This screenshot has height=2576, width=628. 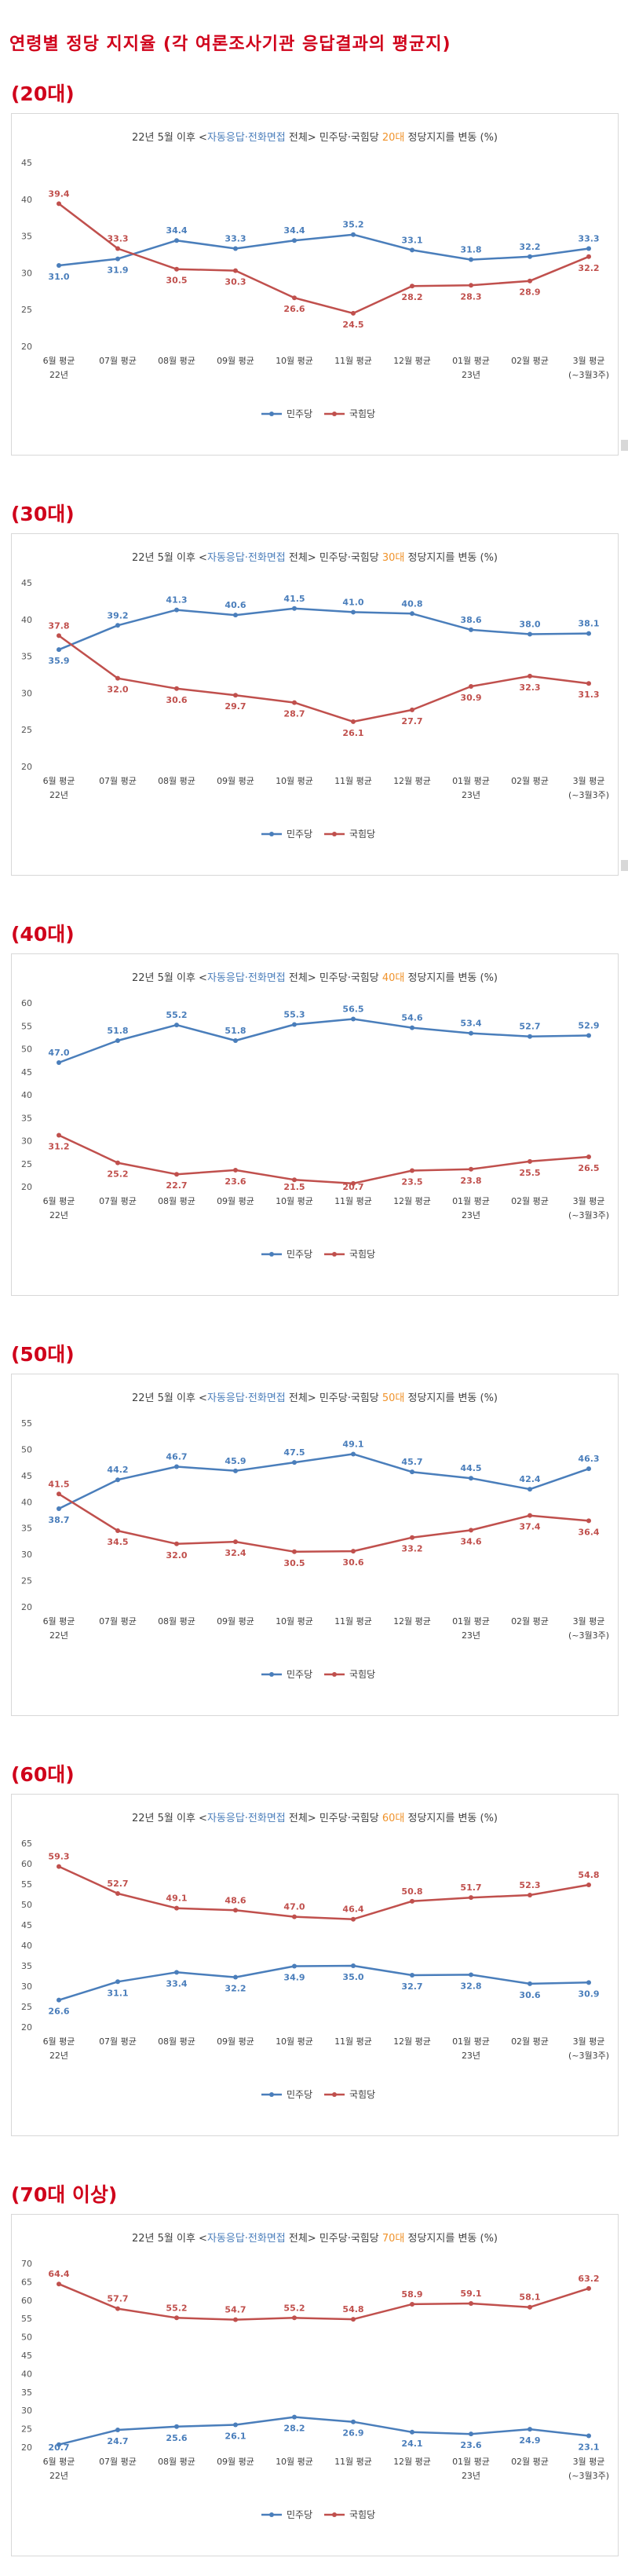 What do you see at coordinates (26, 200) in the screenshot?
I see `y-tick-label: 40` at bounding box center [26, 200].